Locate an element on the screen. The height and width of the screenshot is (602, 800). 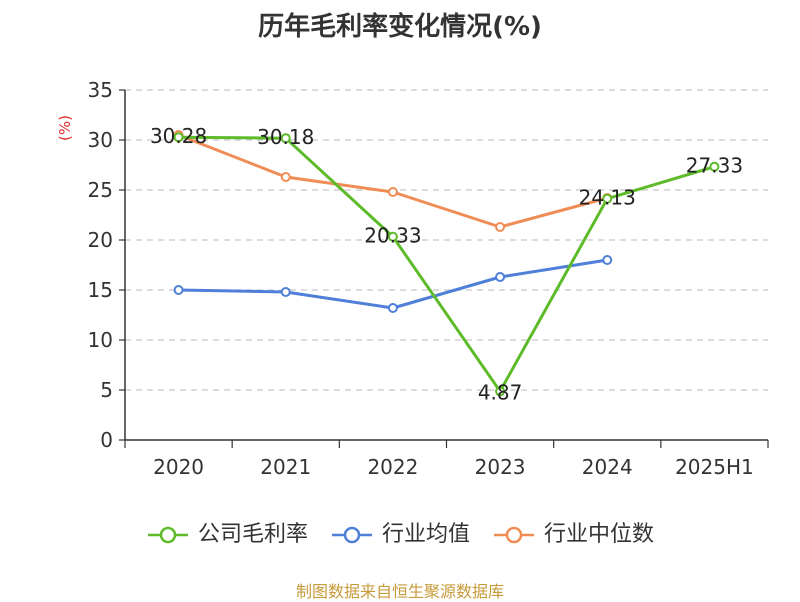
legend-marker-company is located at coordinates (167, 535).